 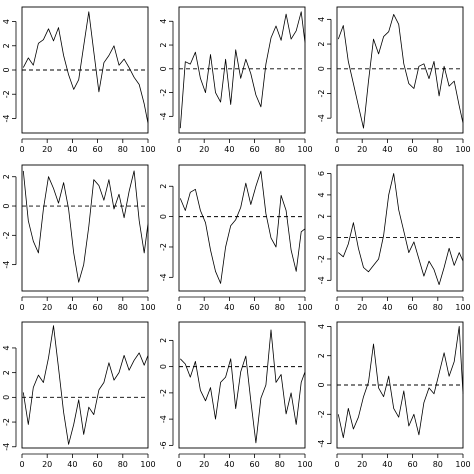 I want to click on panel-4: 0 20 40 60 80 100 -4 -2 0 2, so click(x=79, y=238).